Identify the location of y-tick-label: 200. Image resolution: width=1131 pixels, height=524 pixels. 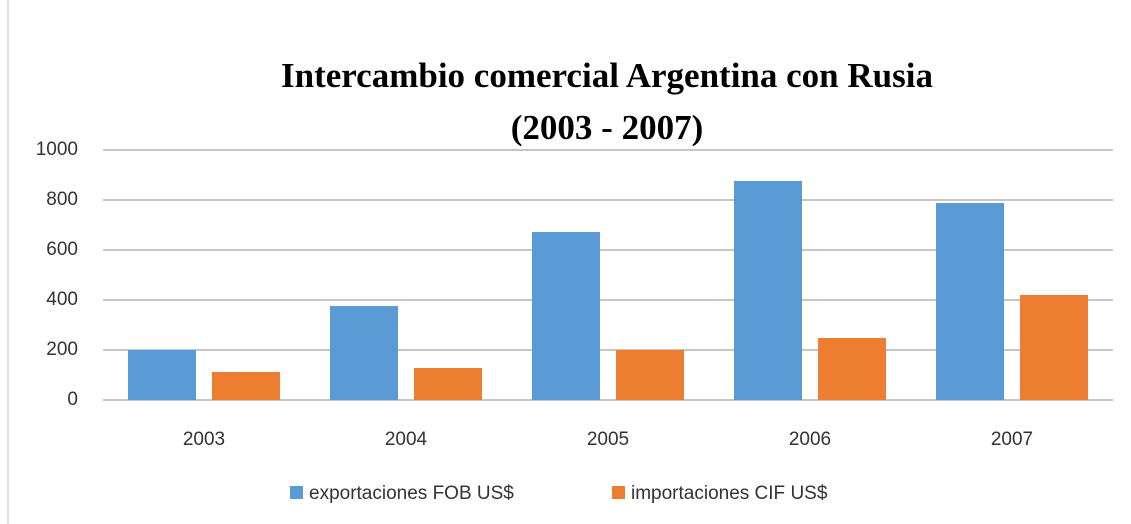
(62, 349).